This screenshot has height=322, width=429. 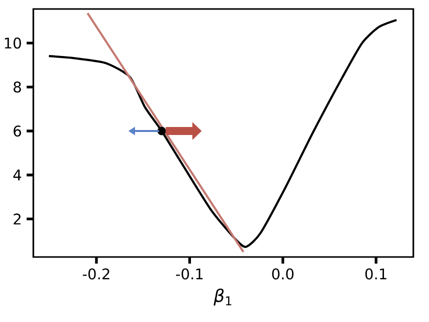 I want to click on y-tick-label: 10, so click(x=12, y=43).